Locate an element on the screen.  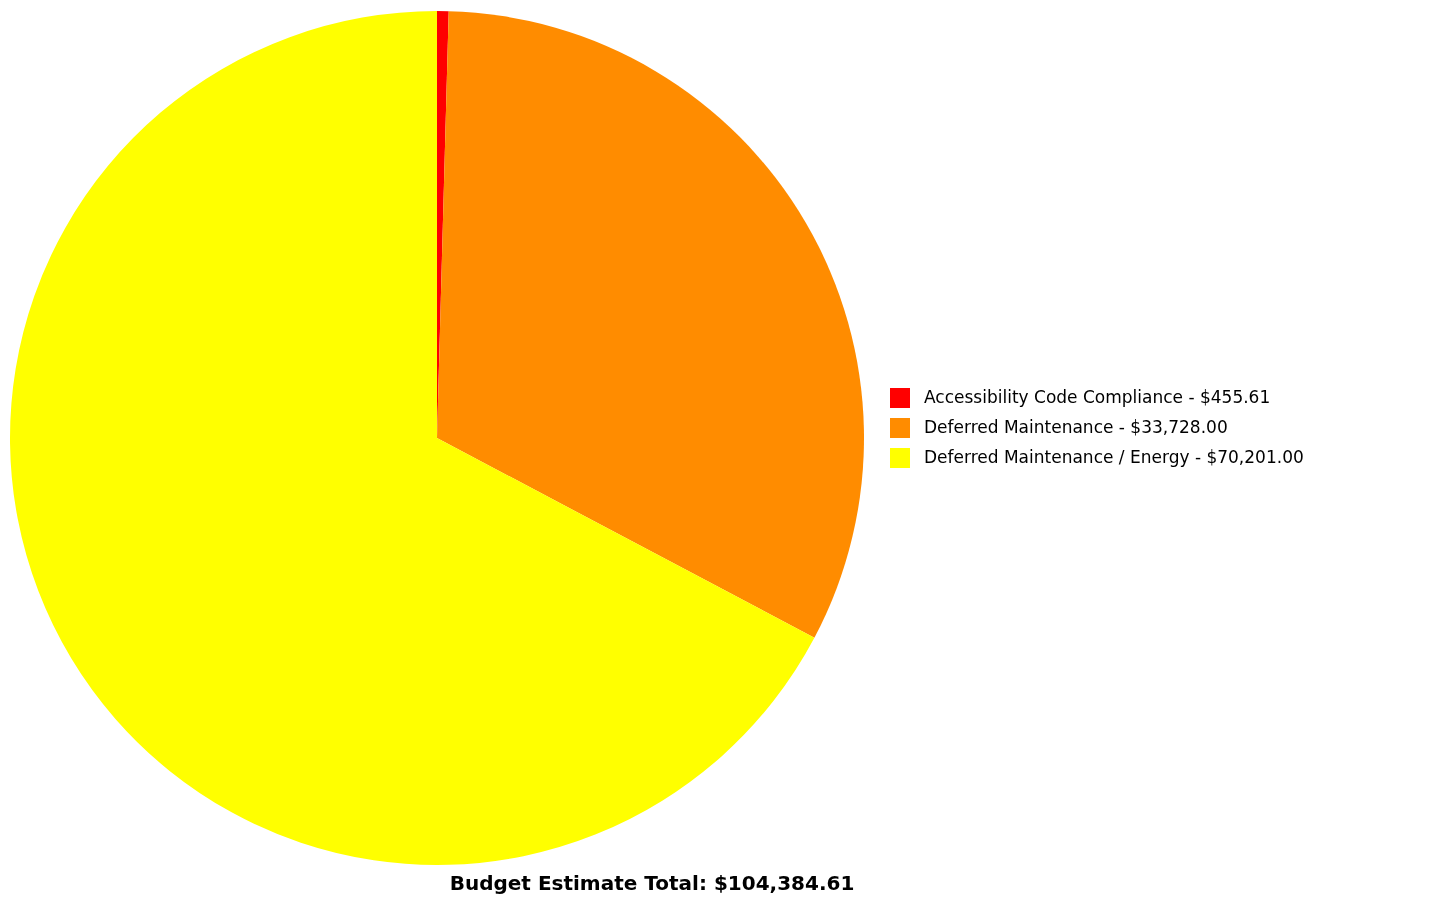
text: Budget Estimate Total: $104,384.61 is located at coordinates (652, 883).